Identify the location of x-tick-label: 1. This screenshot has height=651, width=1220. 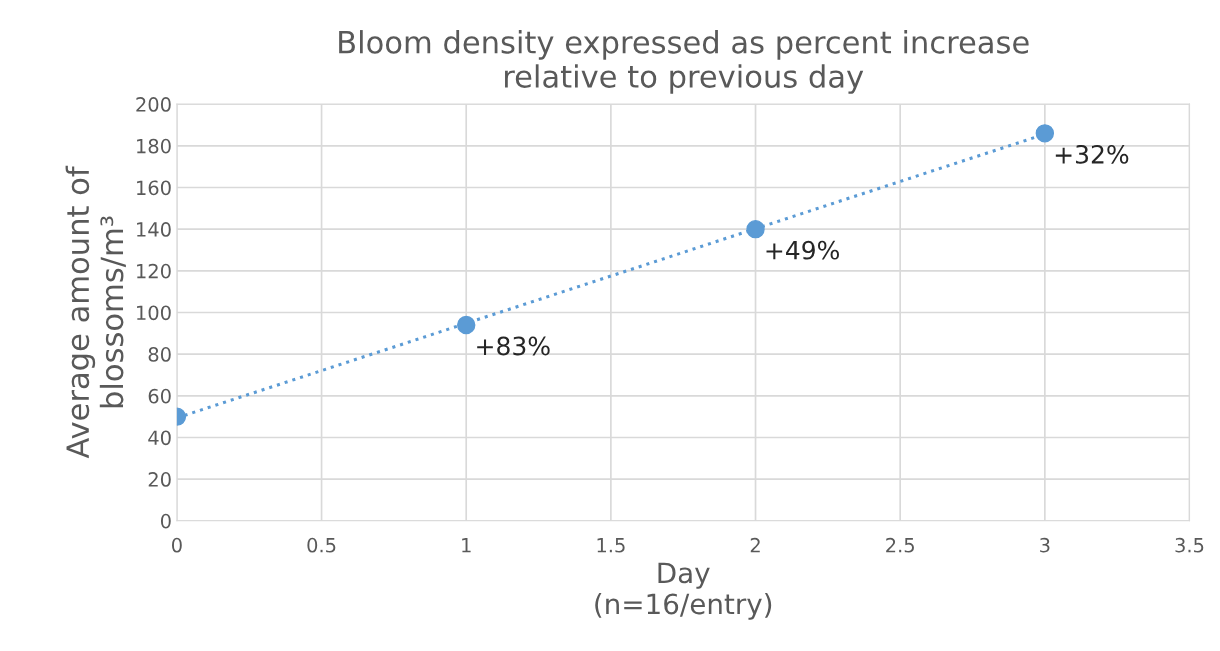
(466, 545).